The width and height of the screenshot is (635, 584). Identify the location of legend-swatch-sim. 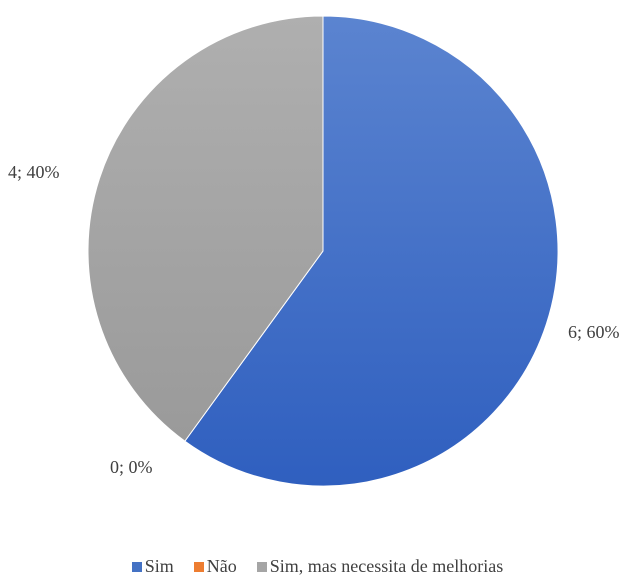
(136, 566).